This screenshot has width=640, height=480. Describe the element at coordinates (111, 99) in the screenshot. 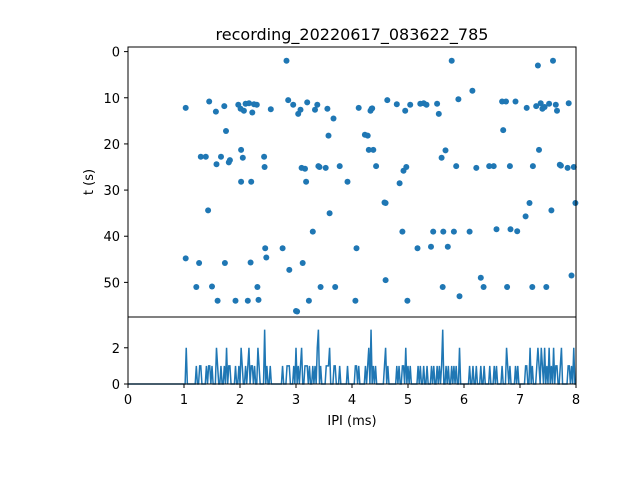

I see `raster-y-tick-label: 10` at that location.